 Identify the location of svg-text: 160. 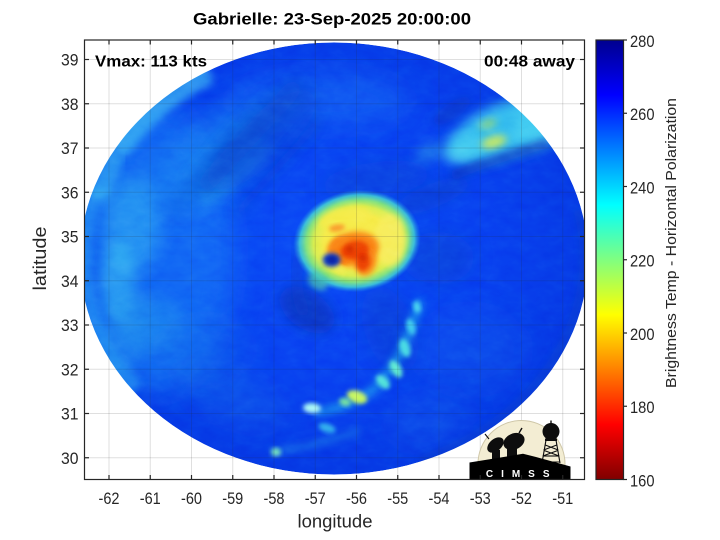
(642, 480).